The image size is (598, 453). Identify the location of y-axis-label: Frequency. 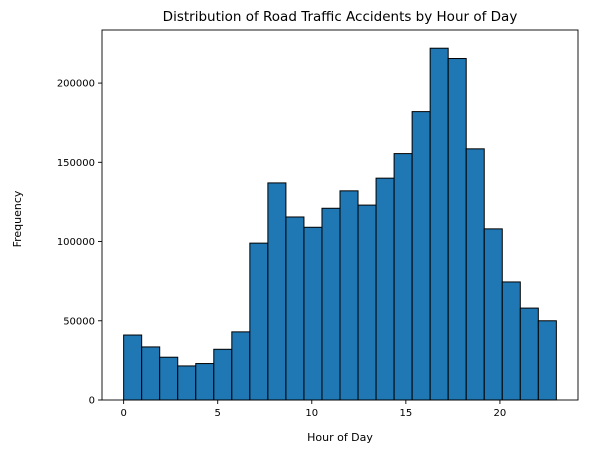
(17, 218).